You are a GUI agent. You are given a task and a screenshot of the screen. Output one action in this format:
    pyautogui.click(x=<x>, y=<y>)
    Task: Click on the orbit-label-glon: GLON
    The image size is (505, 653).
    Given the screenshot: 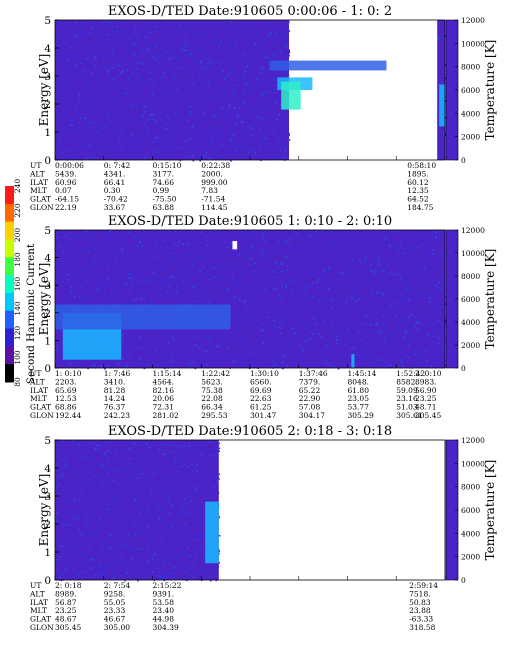 What is the action you would take?
    pyautogui.click(x=42, y=207)
    